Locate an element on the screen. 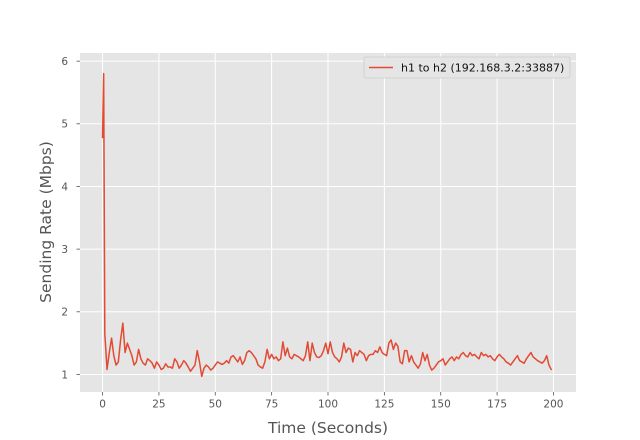  x-tick-label: 75 is located at coordinates (271, 405).